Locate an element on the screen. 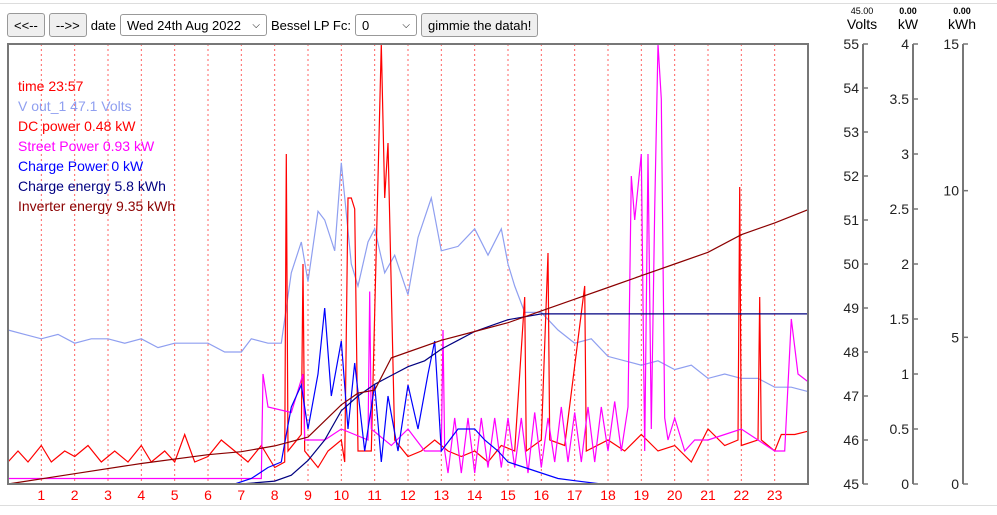 Image resolution: width=997 pixels, height=515 pixels. date-select-value: Wed 24th Aug 2022 is located at coordinates (184, 25).